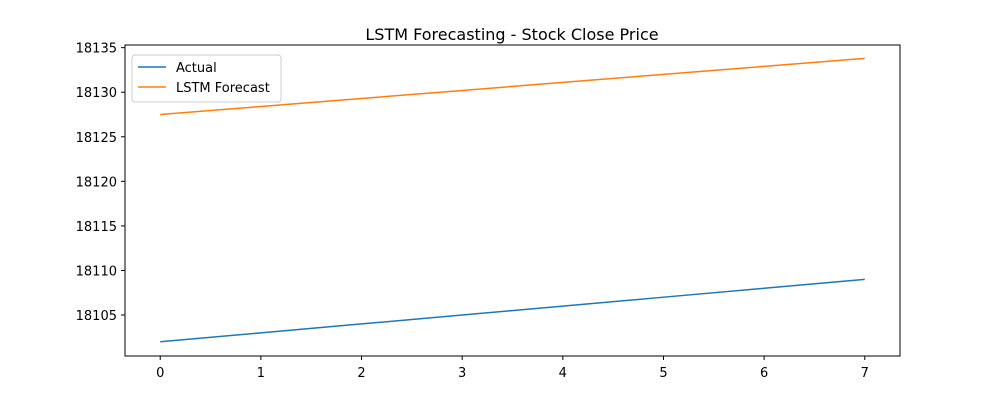 The height and width of the screenshot is (400, 1000). What do you see at coordinates (96, 138) in the screenshot?
I see `y-tick-label: 18125` at bounding box center [96, 138].